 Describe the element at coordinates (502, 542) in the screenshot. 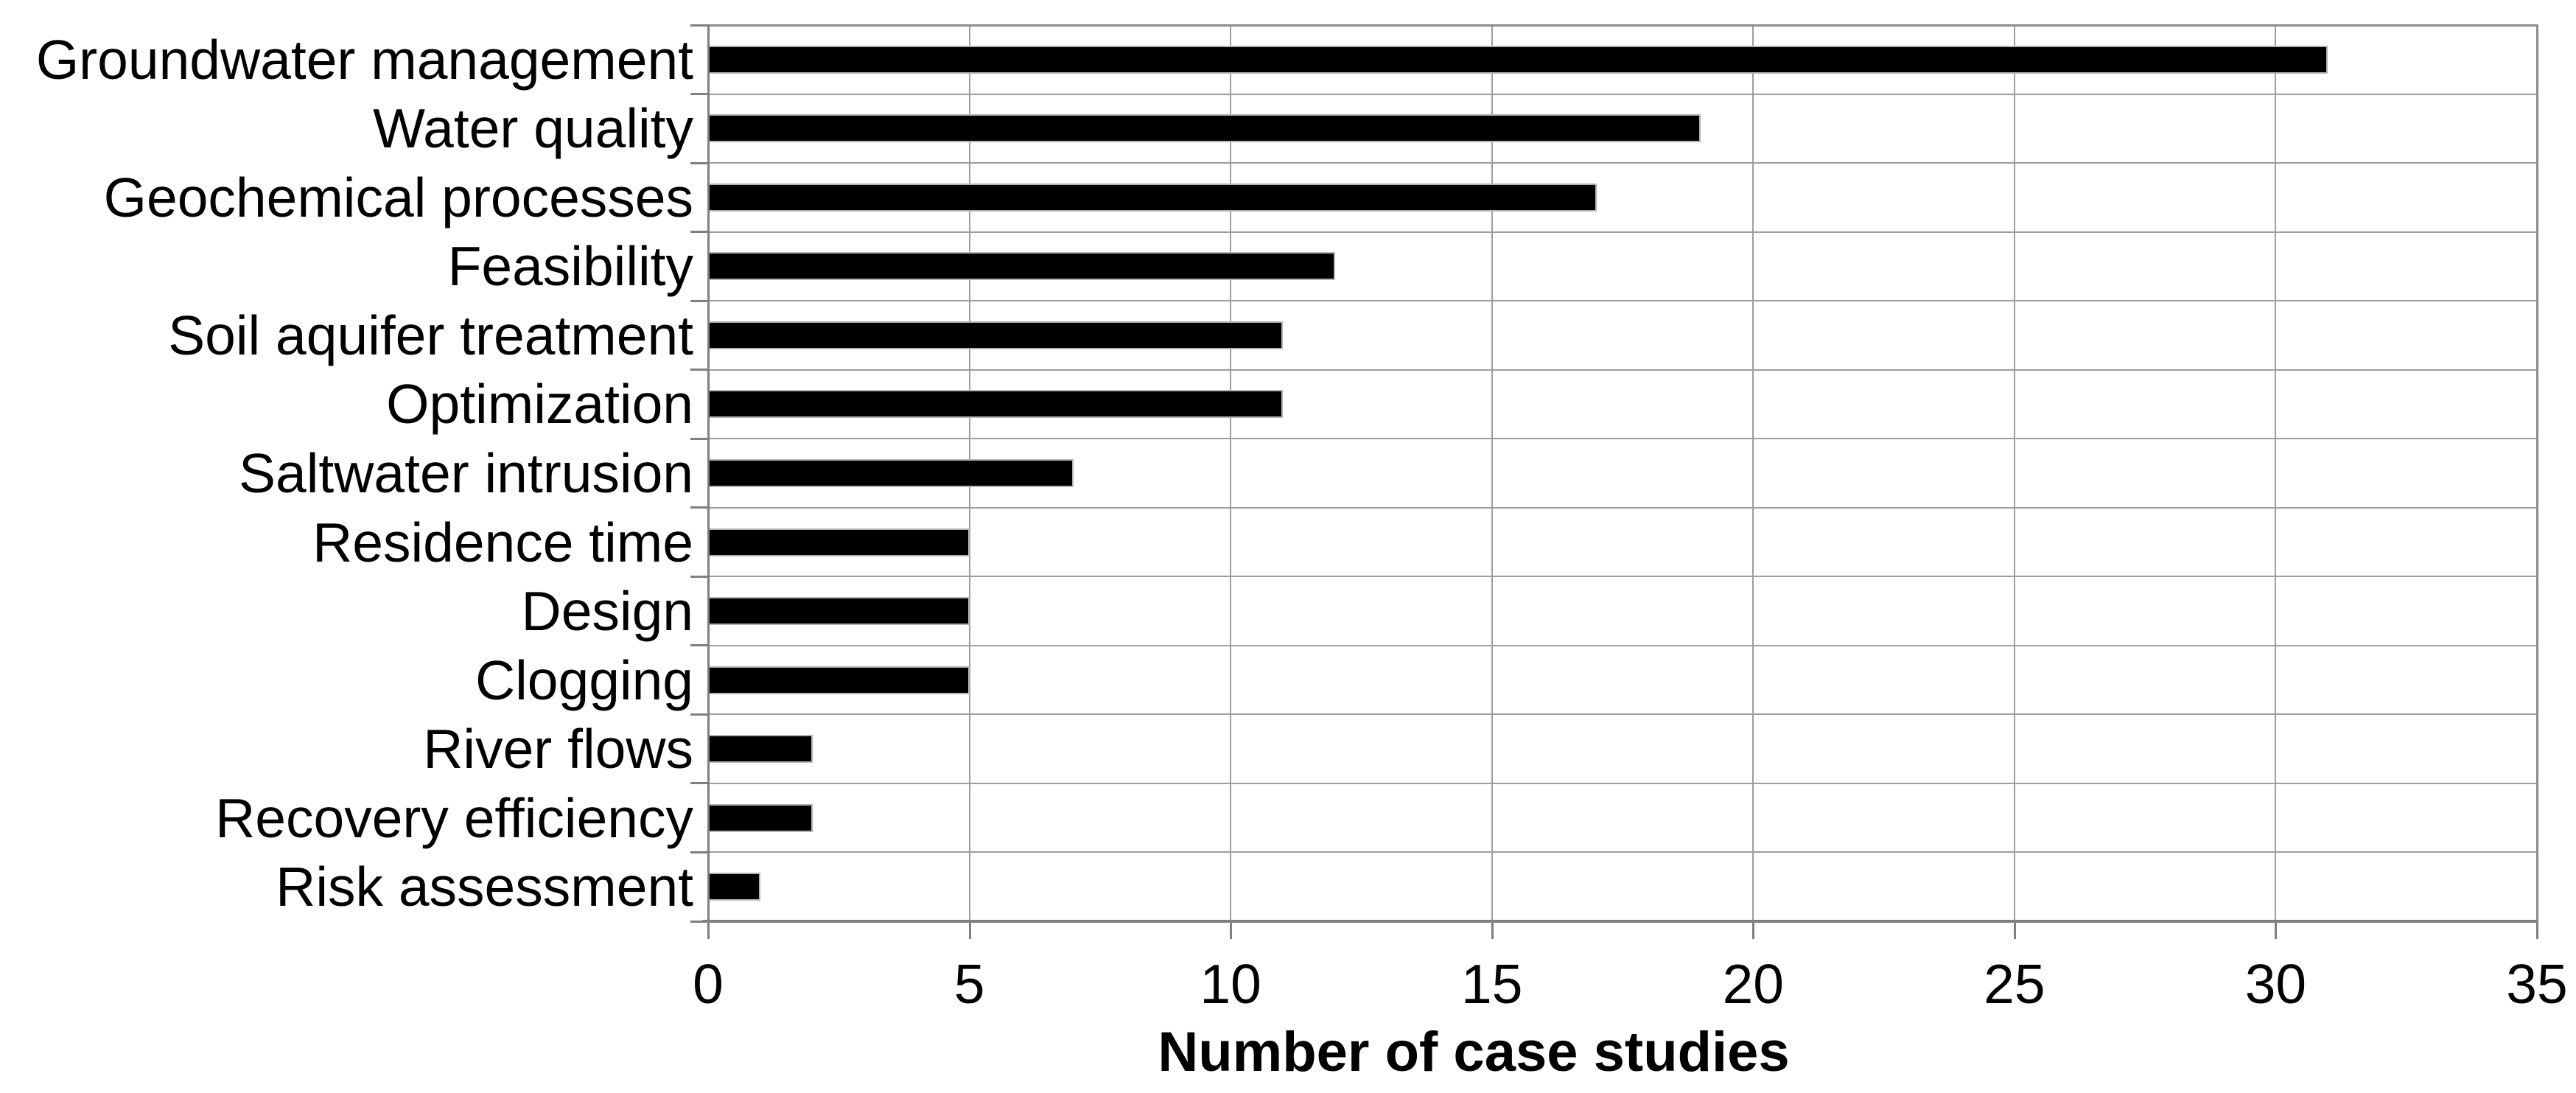

I see `category-label: Residence time` at that location.